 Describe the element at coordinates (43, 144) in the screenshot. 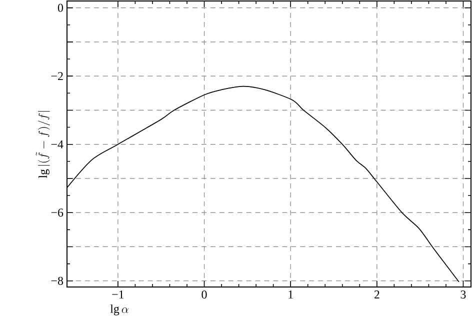

I see `y-axis-title: $\lg|(\tilde{f}-f)/f|$` at that location.